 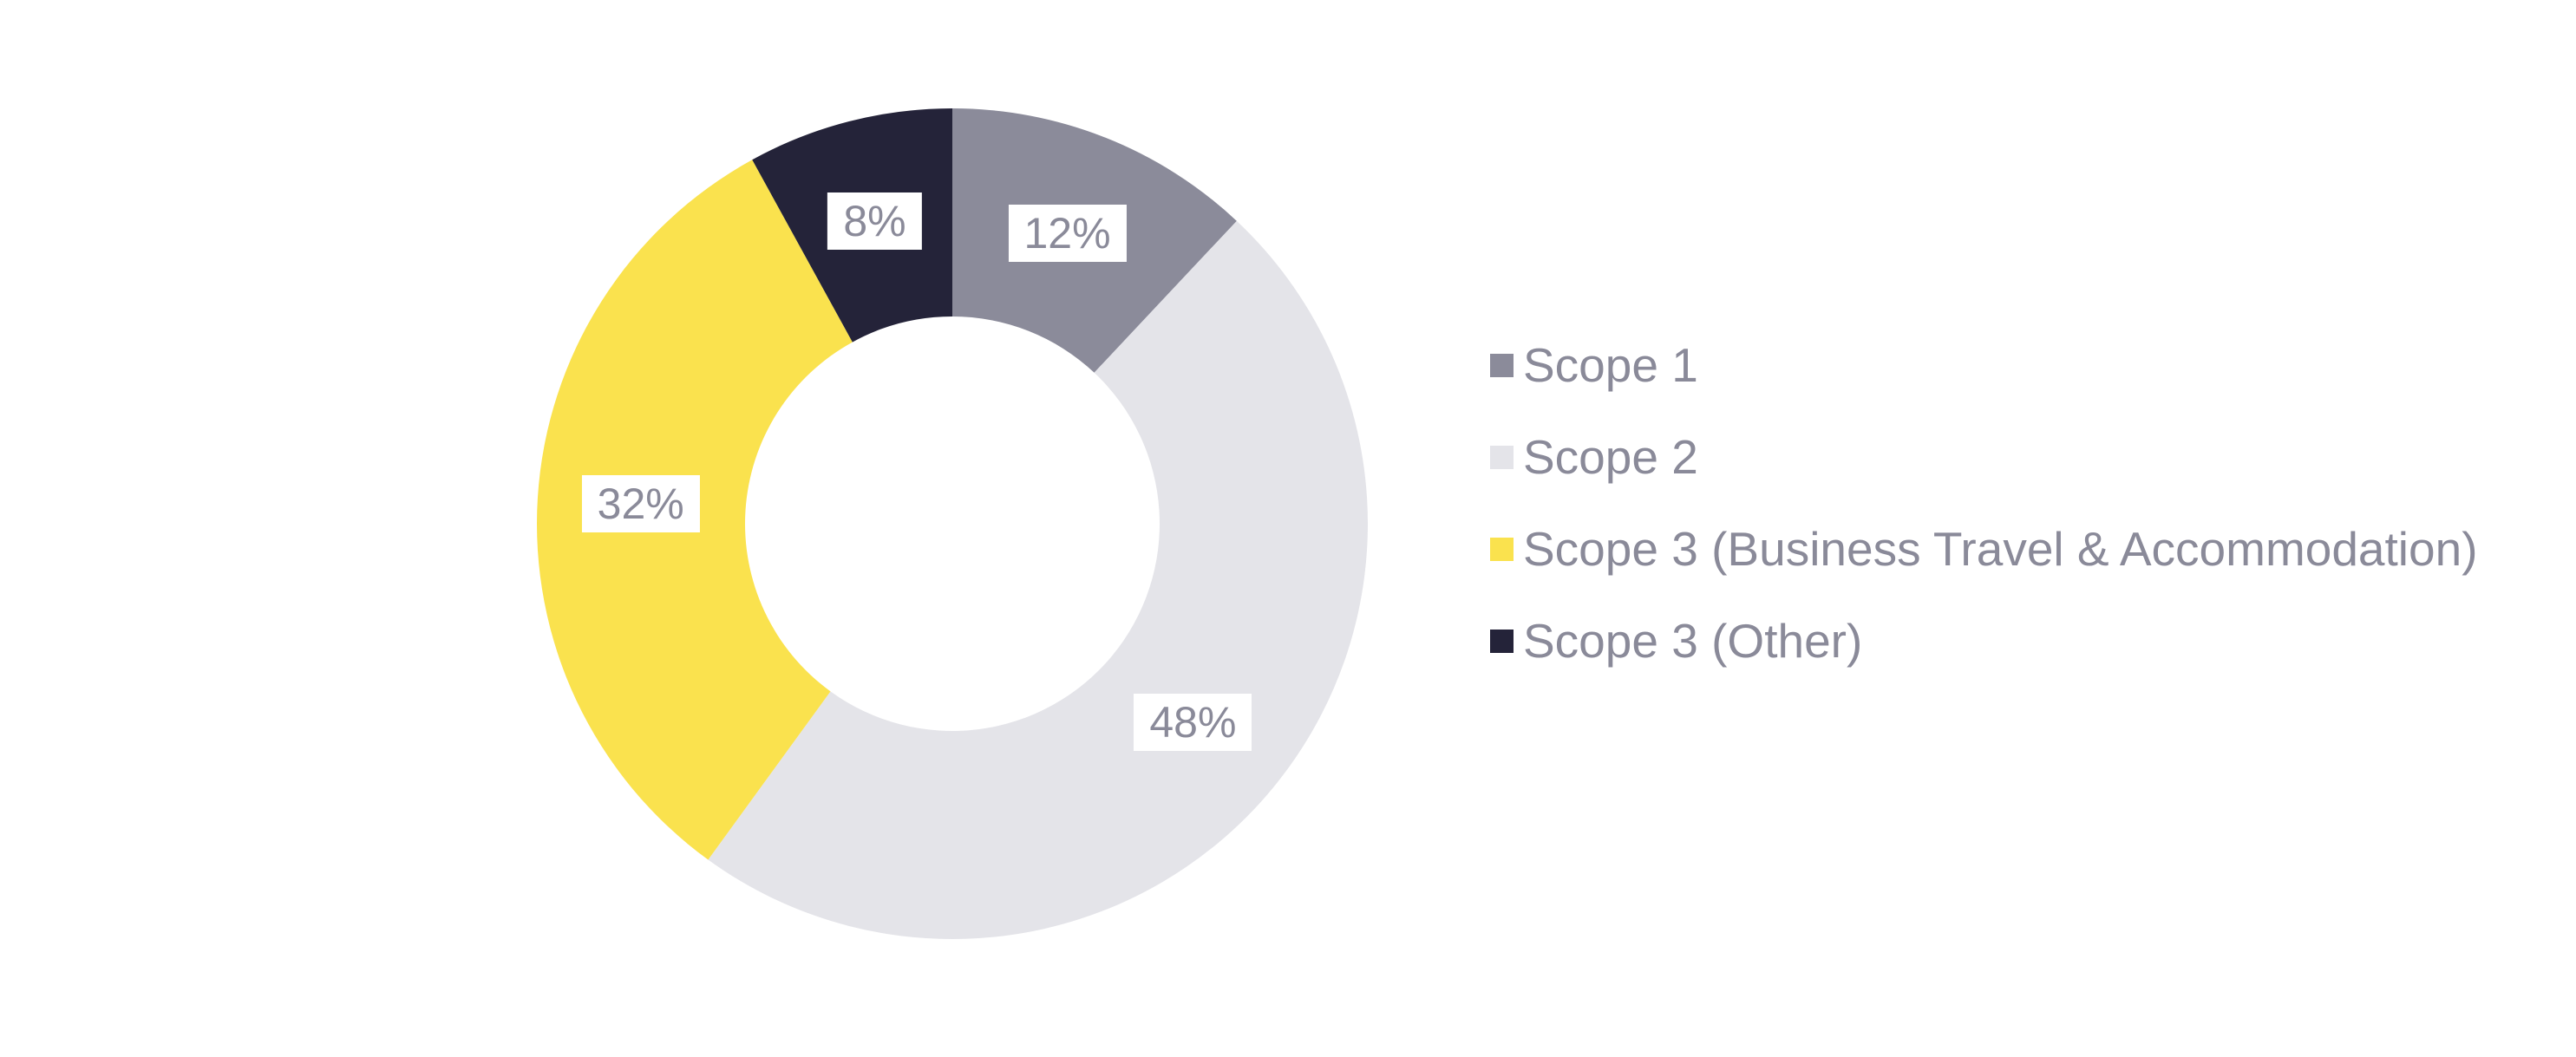 What do you see at coordinates (1067, 234) in the screenshot?
I see `data-label-scope-1: 12%` at bounding box center [1067, 234].